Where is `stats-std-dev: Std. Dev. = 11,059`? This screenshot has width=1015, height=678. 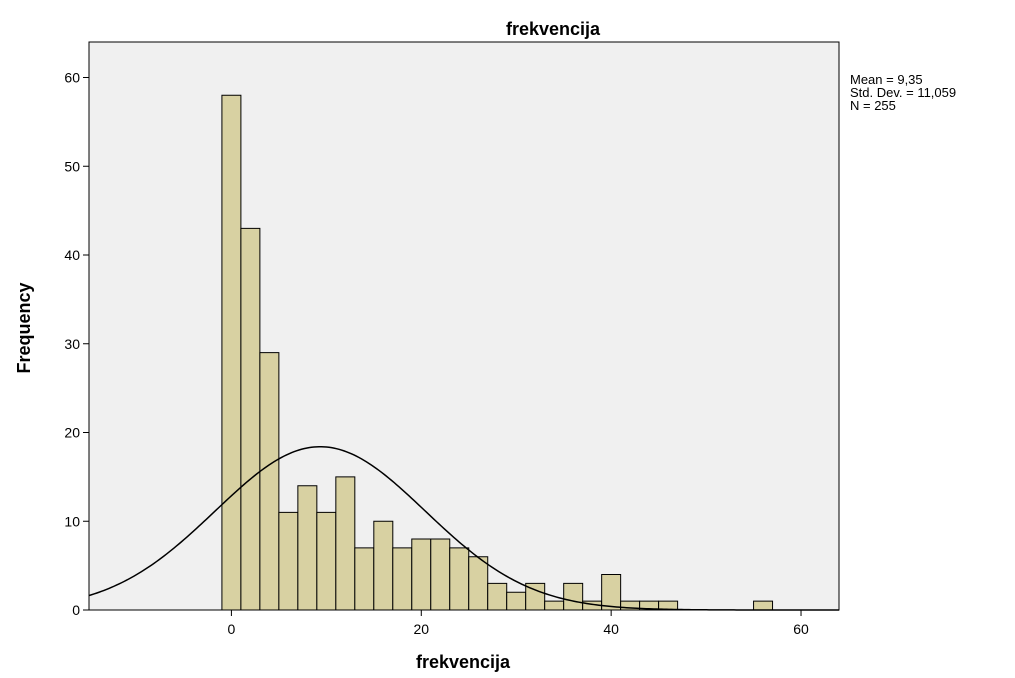
stats-std-dev: Std. Dev. = 11,059 is located at coordinates (903, 92).